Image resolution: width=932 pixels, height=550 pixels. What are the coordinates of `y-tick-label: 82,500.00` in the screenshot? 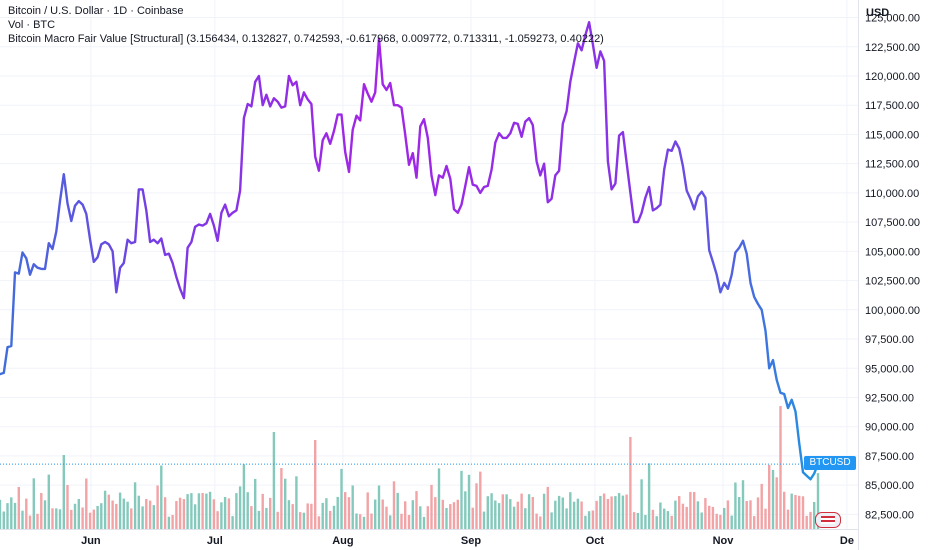 It's located at (889, 515).